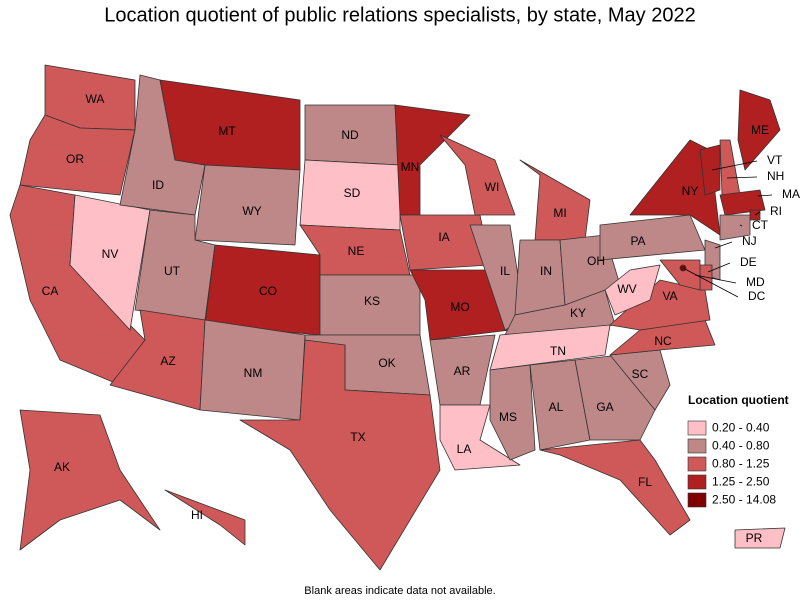  Describe the element at coordinates (253, 373) in the screenshot. I see `state-label: NM` at that location.